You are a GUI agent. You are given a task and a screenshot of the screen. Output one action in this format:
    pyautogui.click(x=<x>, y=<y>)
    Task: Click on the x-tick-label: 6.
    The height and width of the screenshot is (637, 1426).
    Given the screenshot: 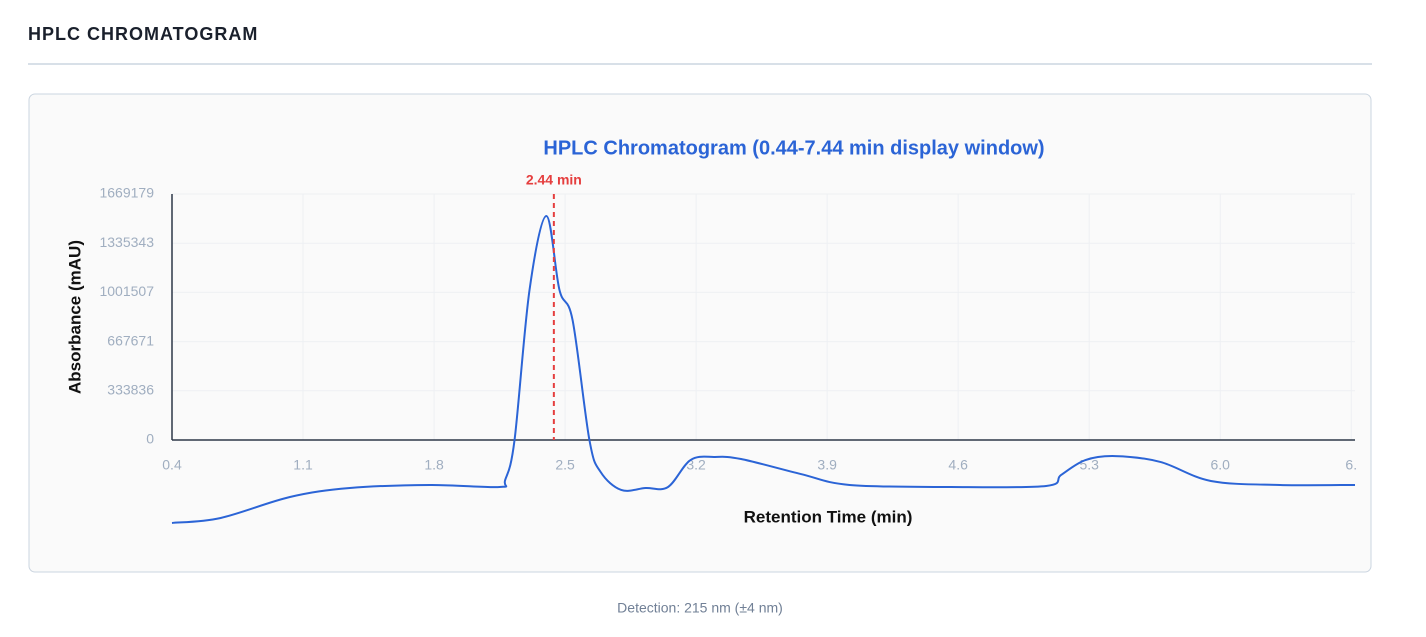 What is the action you would take?
    pyautogui.click(x=1351, y=465)
    